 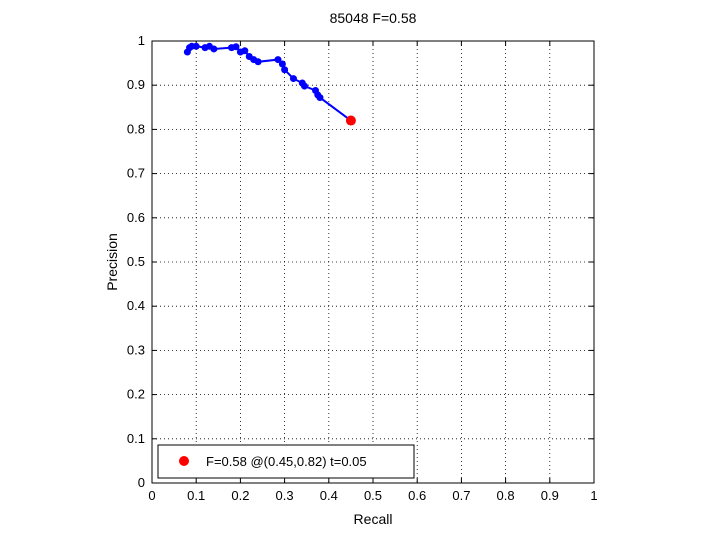 I want to click on x-axis-label: Recall, so click(x=373, y=519).